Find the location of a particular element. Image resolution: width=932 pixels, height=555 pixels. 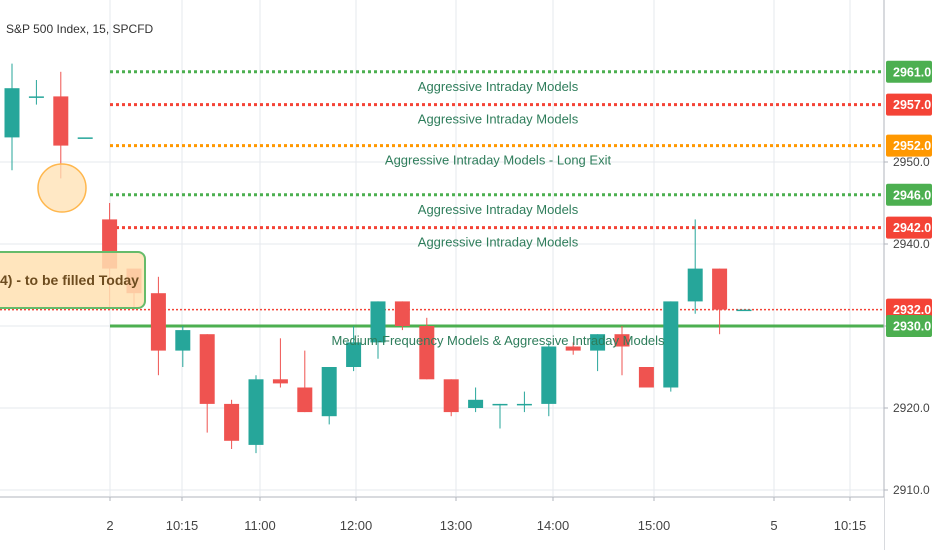

price-badge: 2961.0 is located at coordinates (909, 71).